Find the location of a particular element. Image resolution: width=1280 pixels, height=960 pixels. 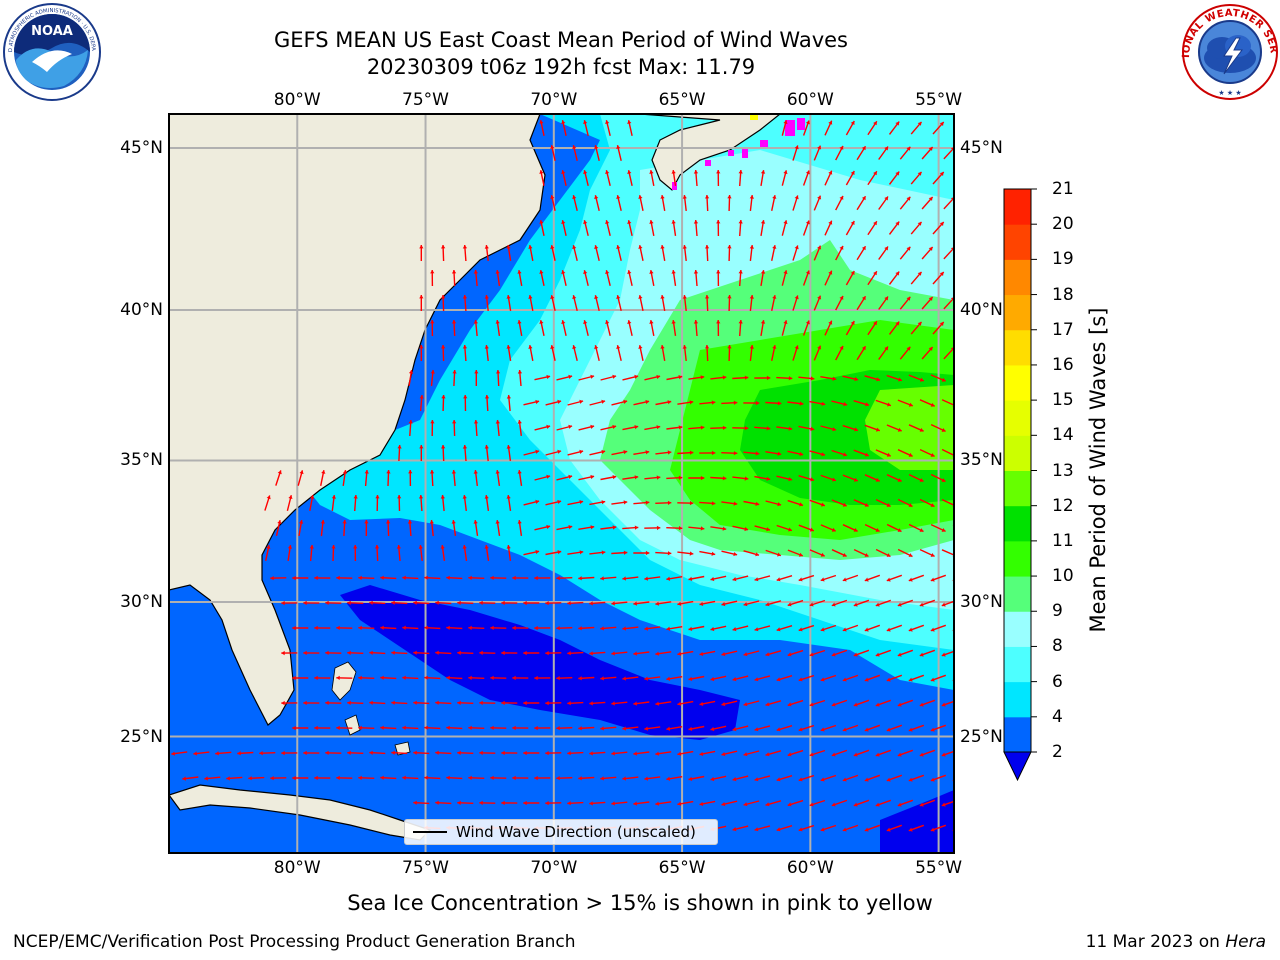

colorbar-tick-label: 4 is located at coordinates (1057, 716).